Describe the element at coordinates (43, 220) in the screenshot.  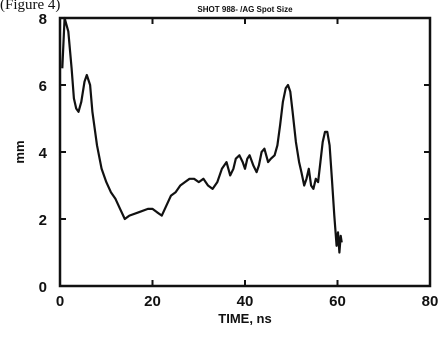
I see `y-tick-label: 2` at that location.